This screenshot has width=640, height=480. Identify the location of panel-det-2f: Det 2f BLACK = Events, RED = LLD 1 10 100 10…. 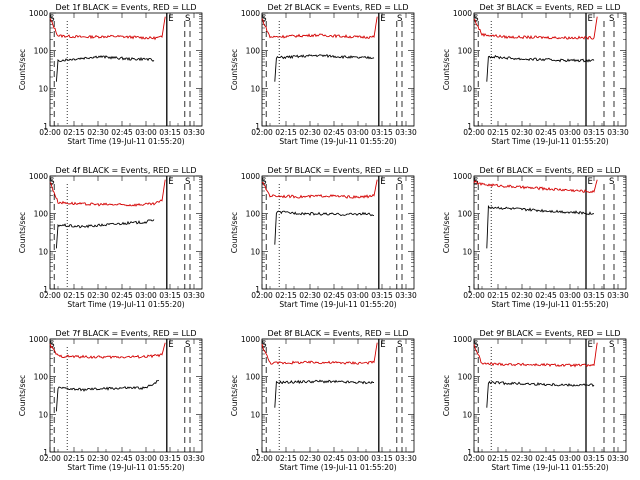
(323, 74).